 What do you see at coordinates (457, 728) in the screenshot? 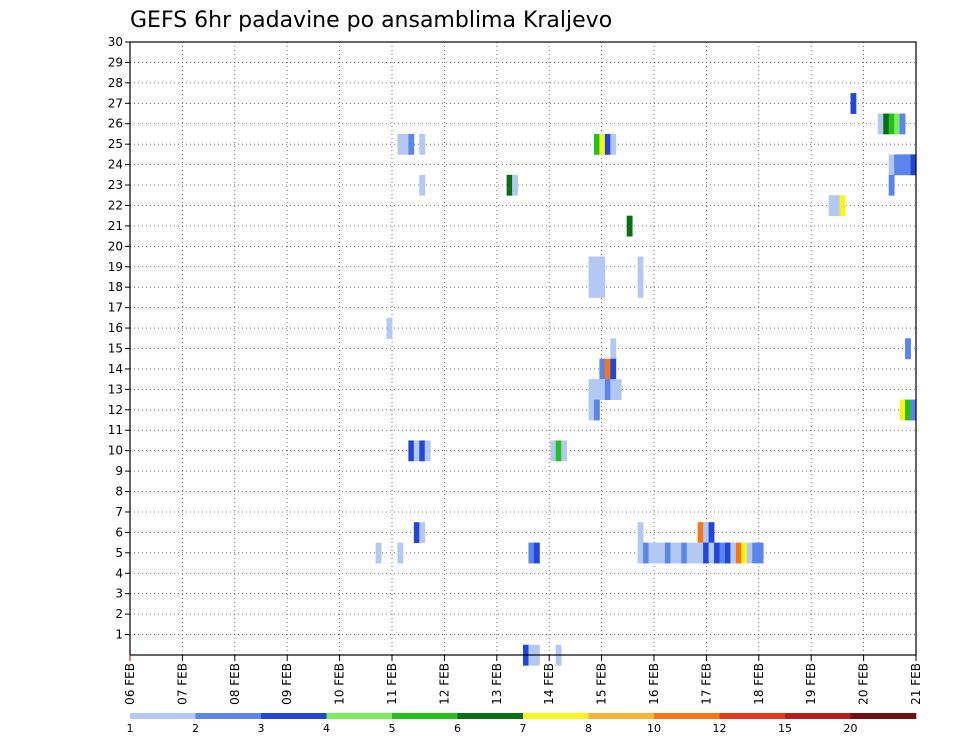
I see `legend-label: 6` at bounding box center [457, 728].